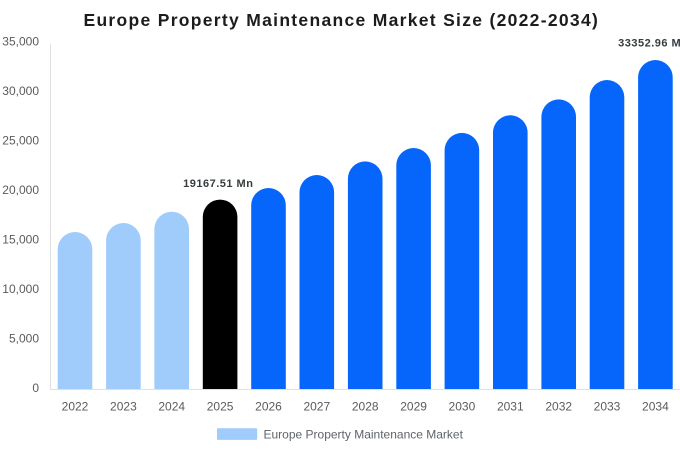  Describe the element at coordinates (218, 184) in the screenshot. I see `svg-text: 19167.51 Mn` at that location.